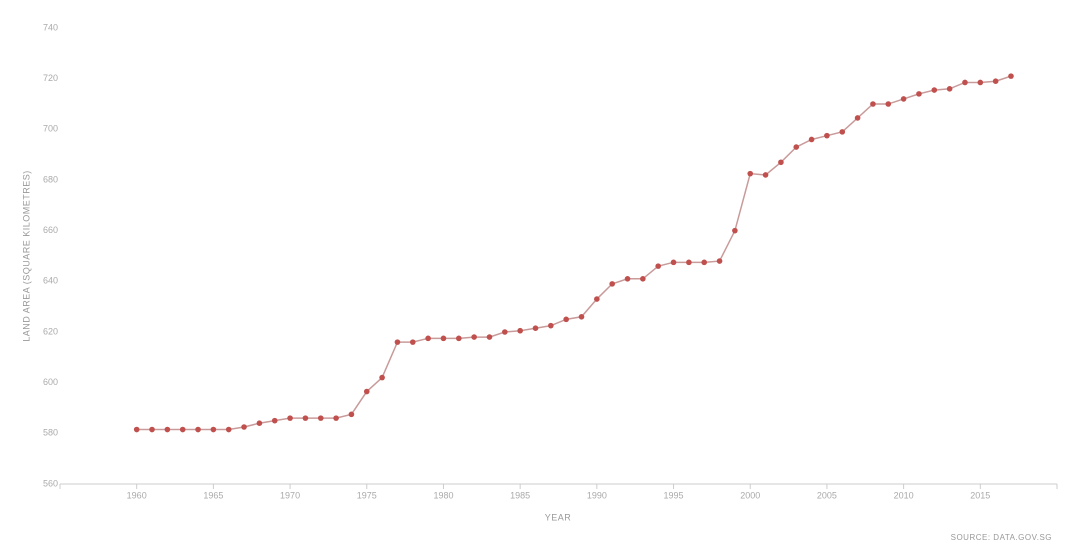 The image size is (1080, 554). I want to click on x-tick-label: 2010, so click(904, 495).